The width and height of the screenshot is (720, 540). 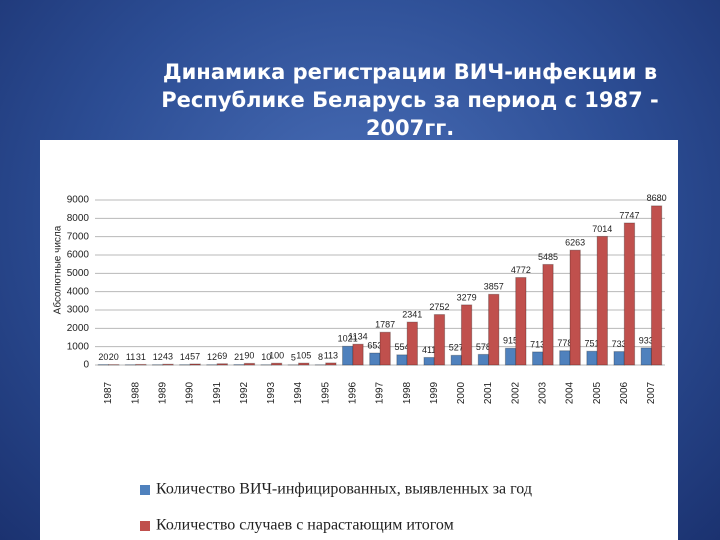 I want to click on value-label: 14, so click(x=185, y=357).